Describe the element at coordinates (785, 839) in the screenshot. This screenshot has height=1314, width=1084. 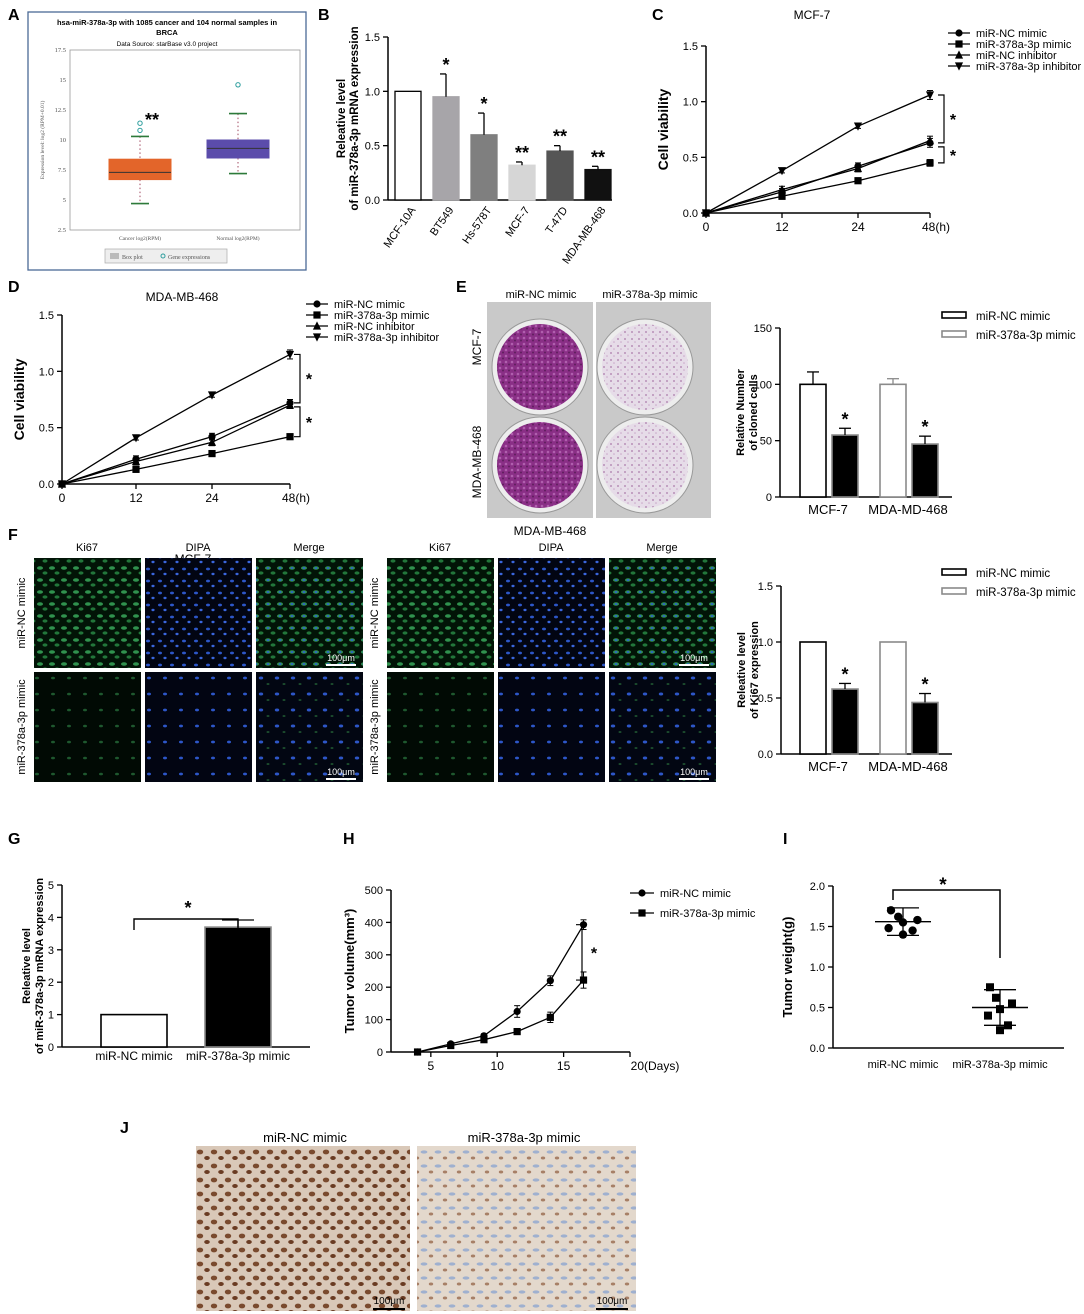
I see `panel-letter-I: I` at that location.